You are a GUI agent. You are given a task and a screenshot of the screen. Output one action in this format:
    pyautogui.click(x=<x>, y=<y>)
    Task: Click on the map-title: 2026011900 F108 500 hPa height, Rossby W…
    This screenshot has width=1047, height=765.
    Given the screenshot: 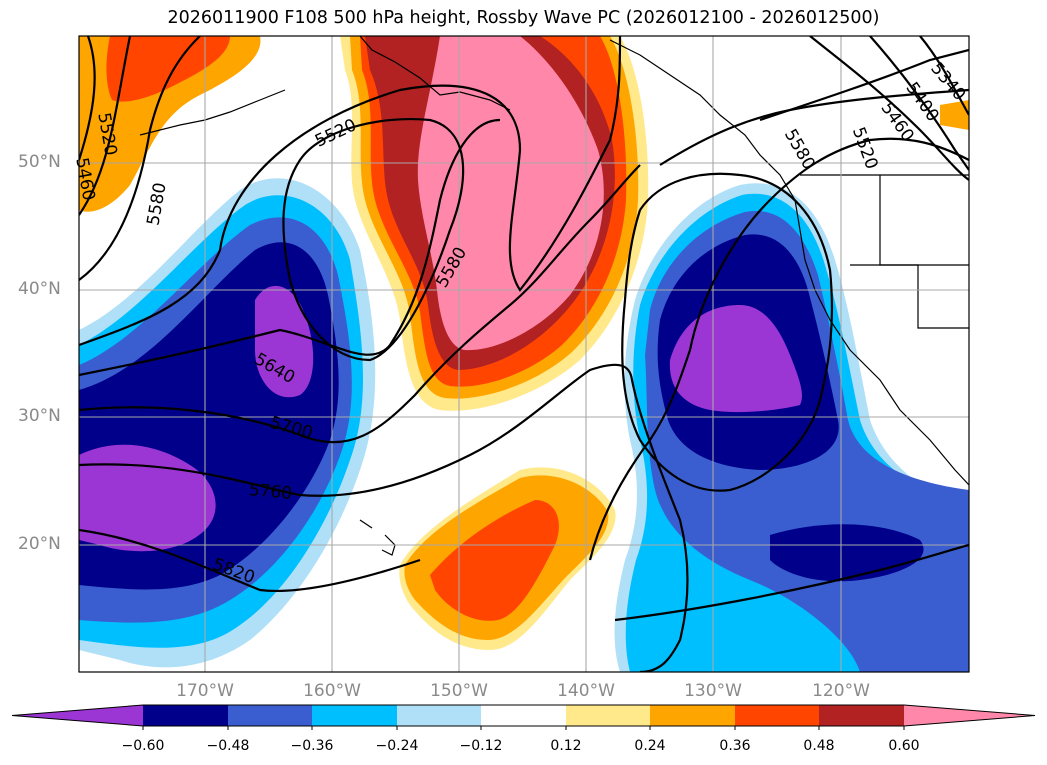 What is the action you would take?
    pyautogui.click(x=523, y=18)
    